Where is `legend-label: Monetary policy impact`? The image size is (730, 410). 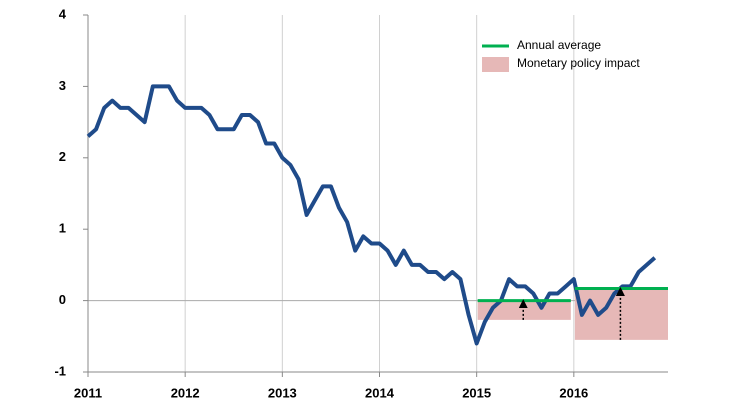 legend-label: Monetary policy impact is located at coordinates (578, 63).